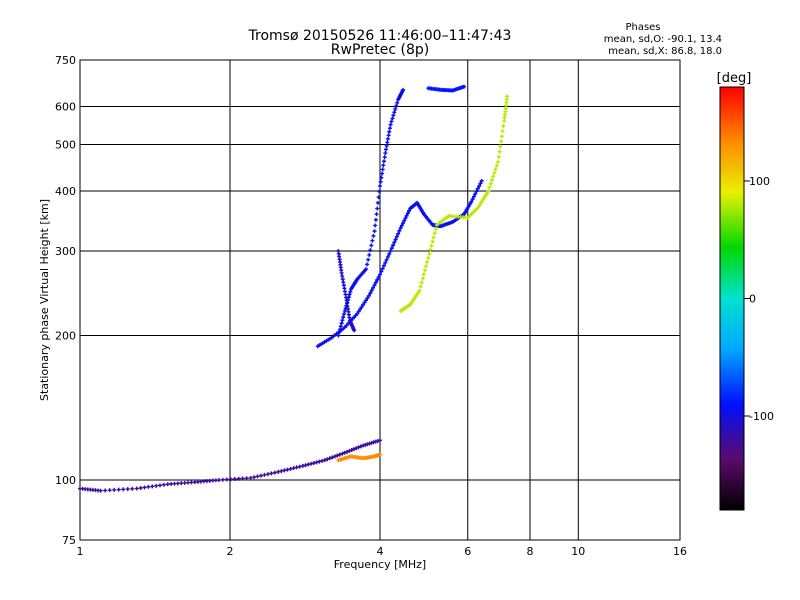 The width and height of the screenshot is (800, 600). What do you see at coordinates (80, 551) in the screenshot?
I see `x-tick-label: 1` at bounding box center [80, 551].